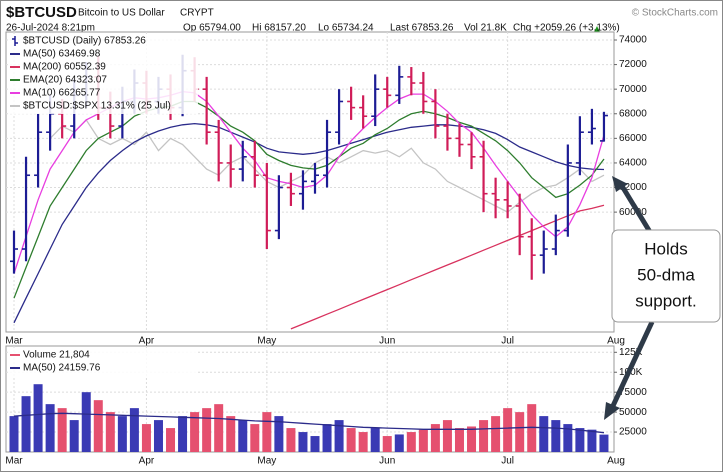 The width and height of the screenshot is (723, 472). I want to click on y-tick-label: 64000, so click(633, 163).